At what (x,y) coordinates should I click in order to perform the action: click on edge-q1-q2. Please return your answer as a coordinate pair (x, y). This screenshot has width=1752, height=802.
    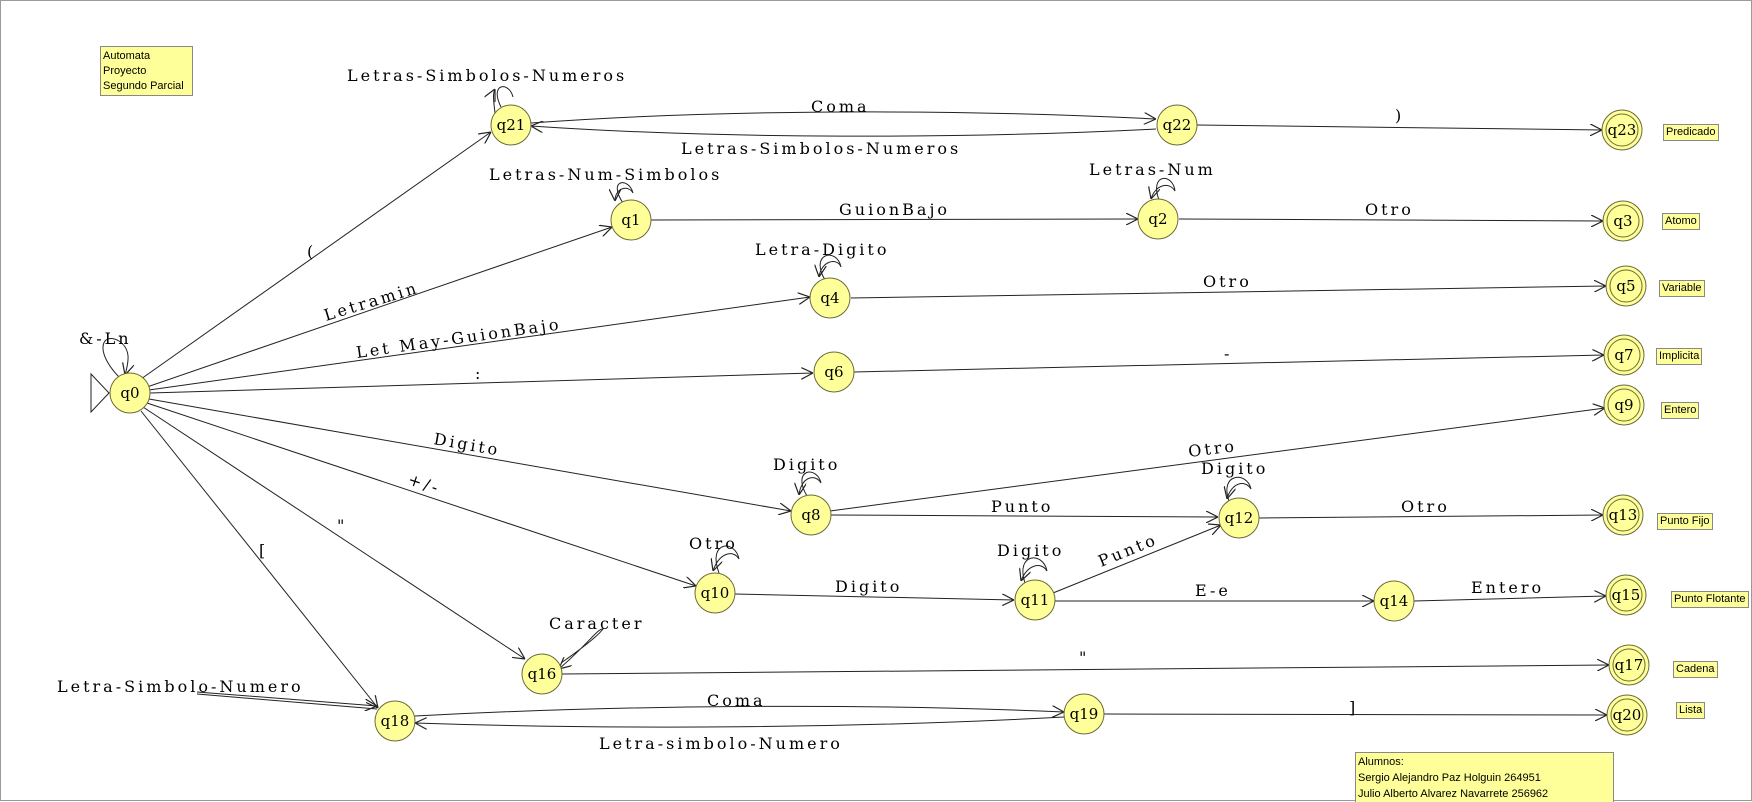
    Looking at the image, I should click on (894, 219).